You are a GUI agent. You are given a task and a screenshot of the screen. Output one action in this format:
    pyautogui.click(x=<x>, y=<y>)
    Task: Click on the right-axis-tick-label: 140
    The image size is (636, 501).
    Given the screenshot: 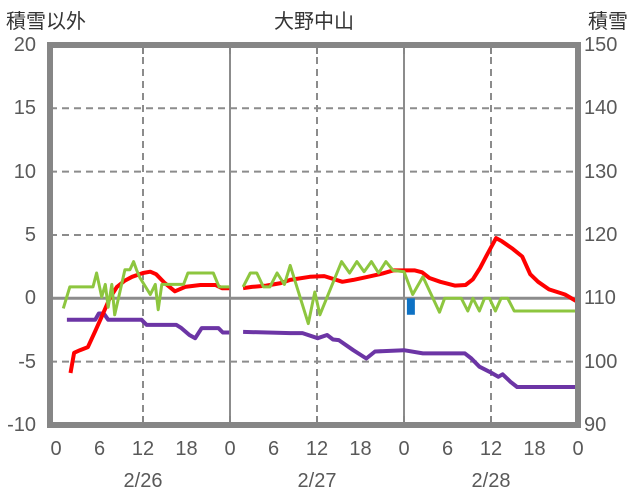 What is the action you would take?
    pyautogui.click(x=601, y=108)
    